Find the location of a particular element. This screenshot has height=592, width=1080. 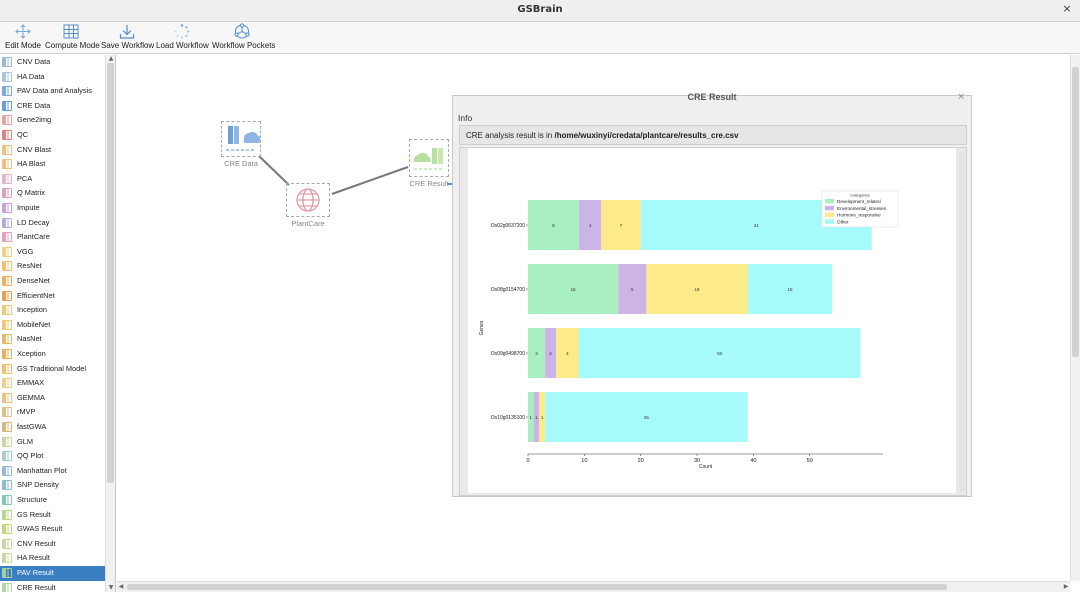

sidebar-item-label: HA Blast is located at coordinates (31, 164).